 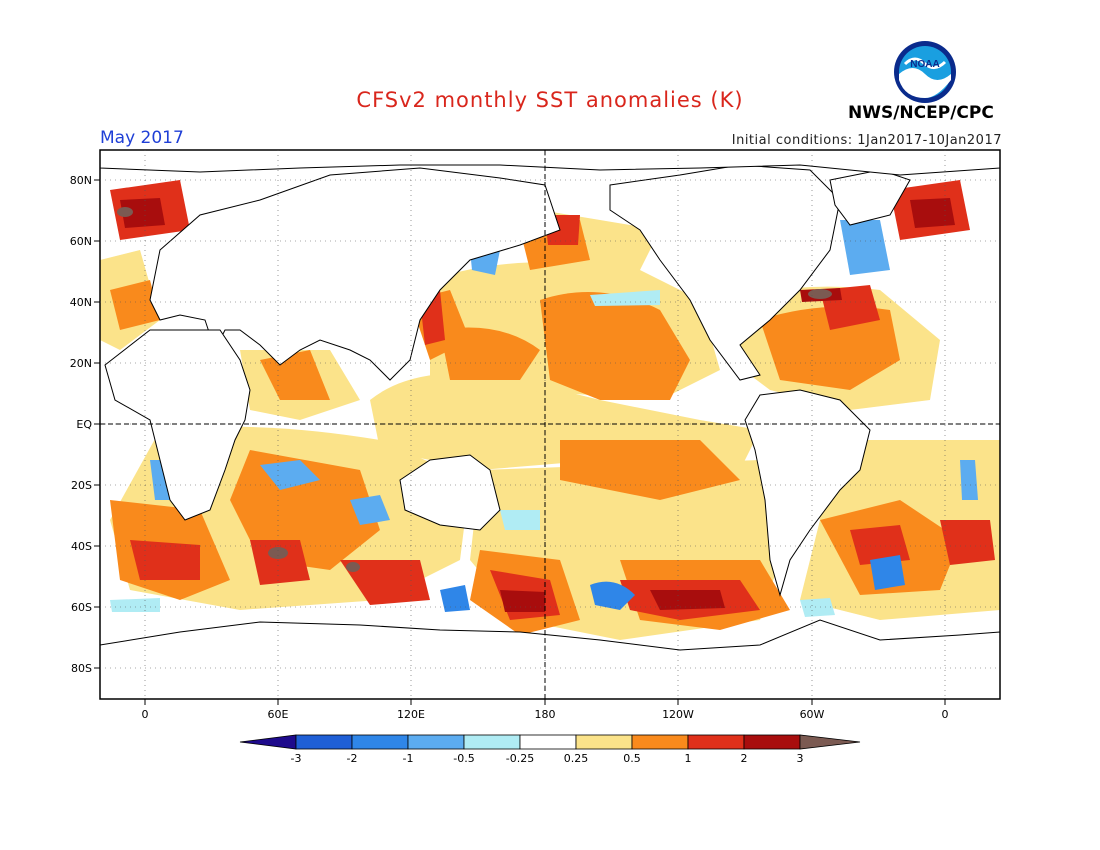 What do you see at coordinates (268, 742) in the screenshot?
I see `colorbar-low-end` at bounding box center [268, 742].